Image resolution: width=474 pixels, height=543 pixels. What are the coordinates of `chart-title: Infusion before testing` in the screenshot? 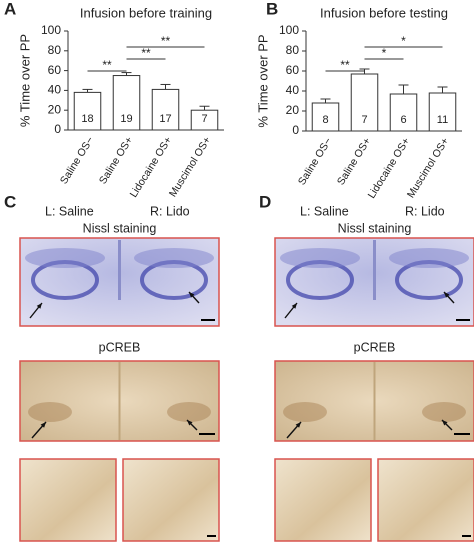 It's located at (384, 12).